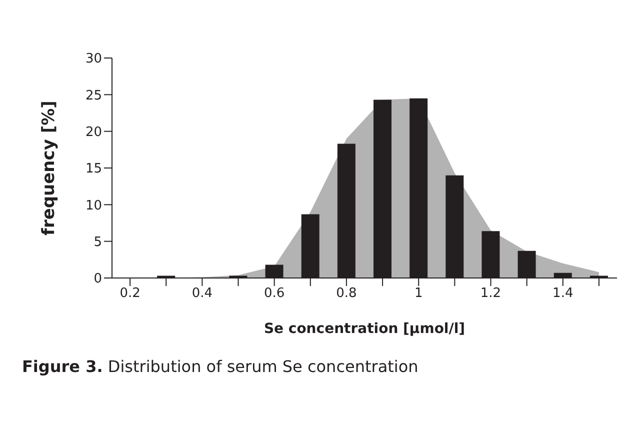  I want to click on x-tick-label: 0.4, so click(202, 294).